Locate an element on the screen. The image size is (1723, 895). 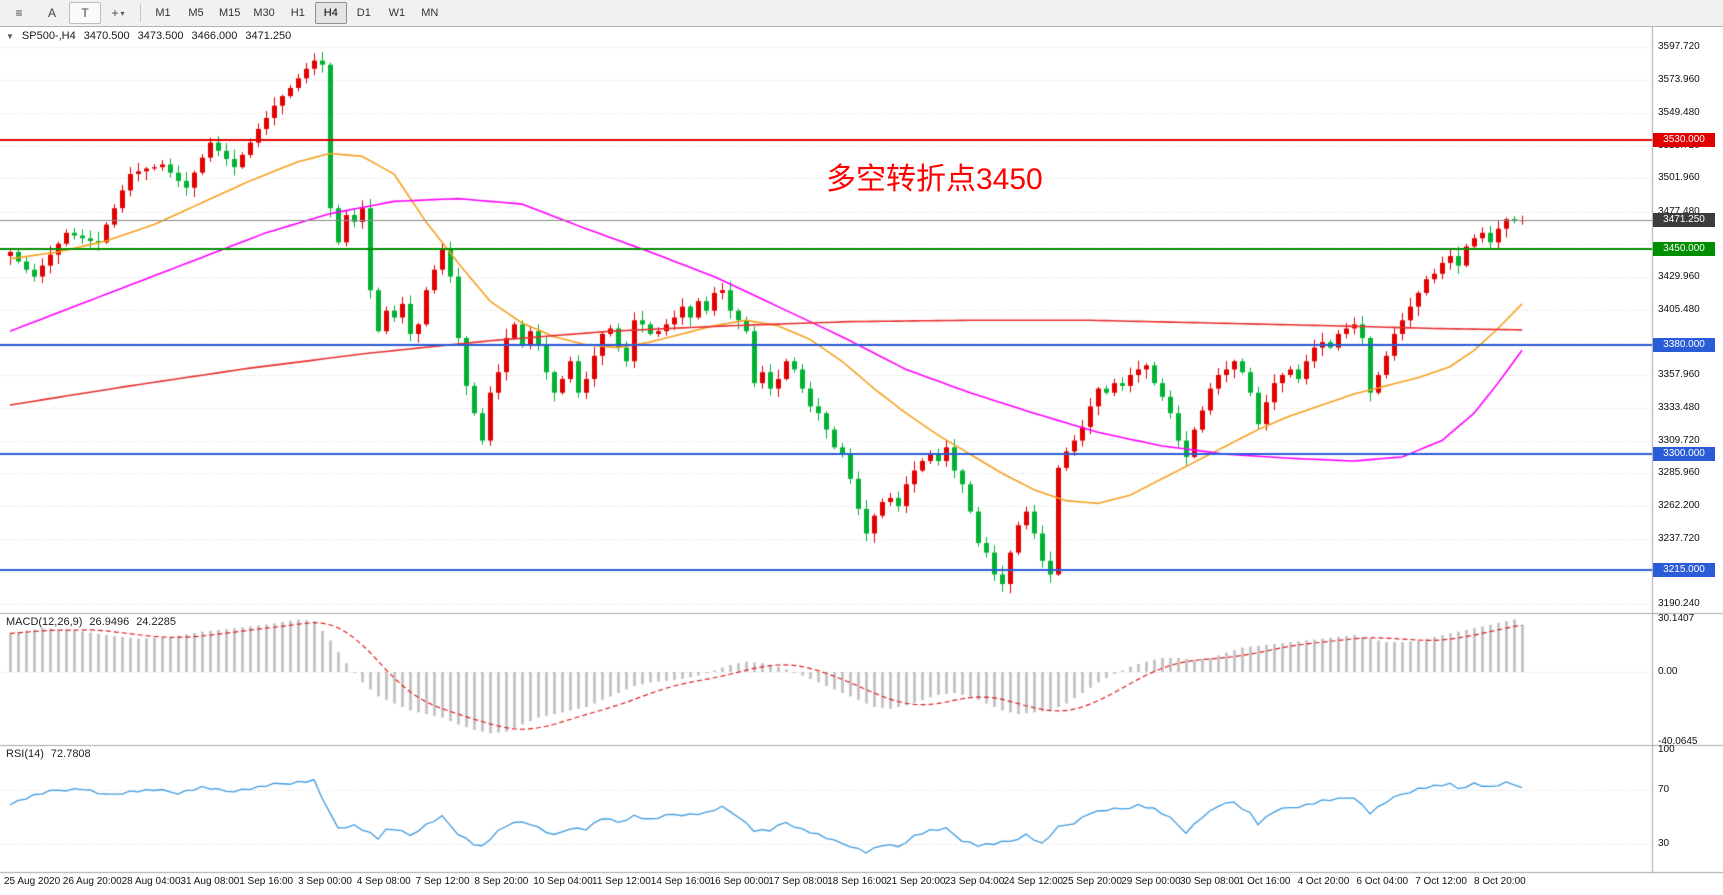
timeframe-button-m1: M1 is located at coordinates (163, 13).